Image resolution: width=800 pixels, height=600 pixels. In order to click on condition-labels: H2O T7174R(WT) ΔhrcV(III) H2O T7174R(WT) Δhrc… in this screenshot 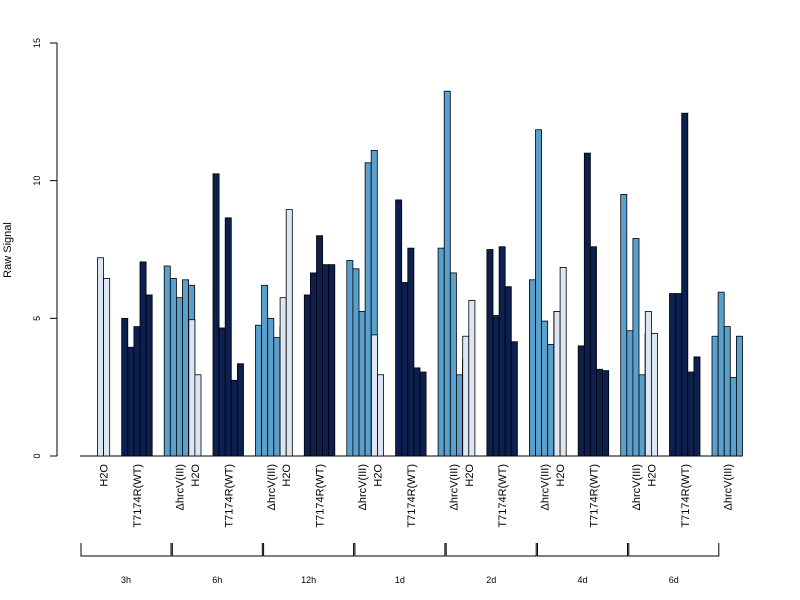, I will do `click(417, 496)`.